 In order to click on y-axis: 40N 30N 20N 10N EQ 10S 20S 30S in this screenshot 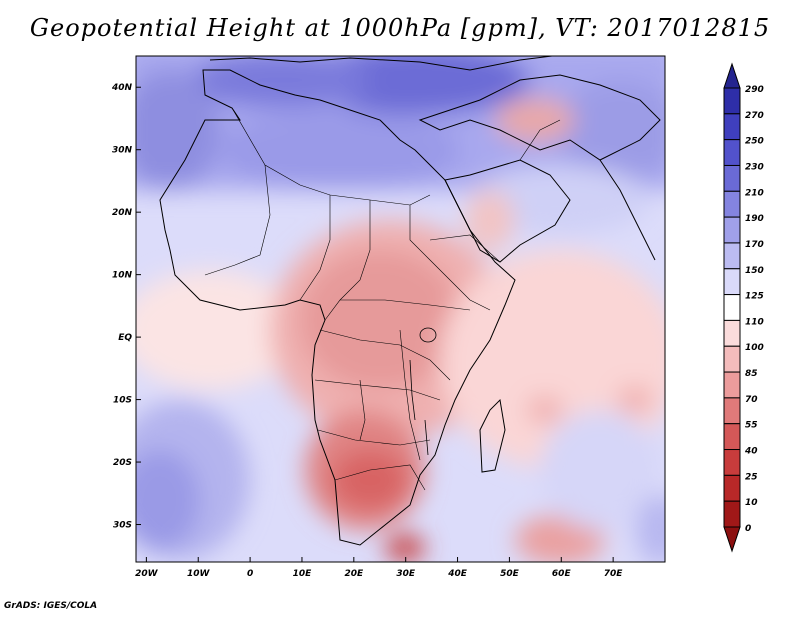, I will do `click(126, 307)`.